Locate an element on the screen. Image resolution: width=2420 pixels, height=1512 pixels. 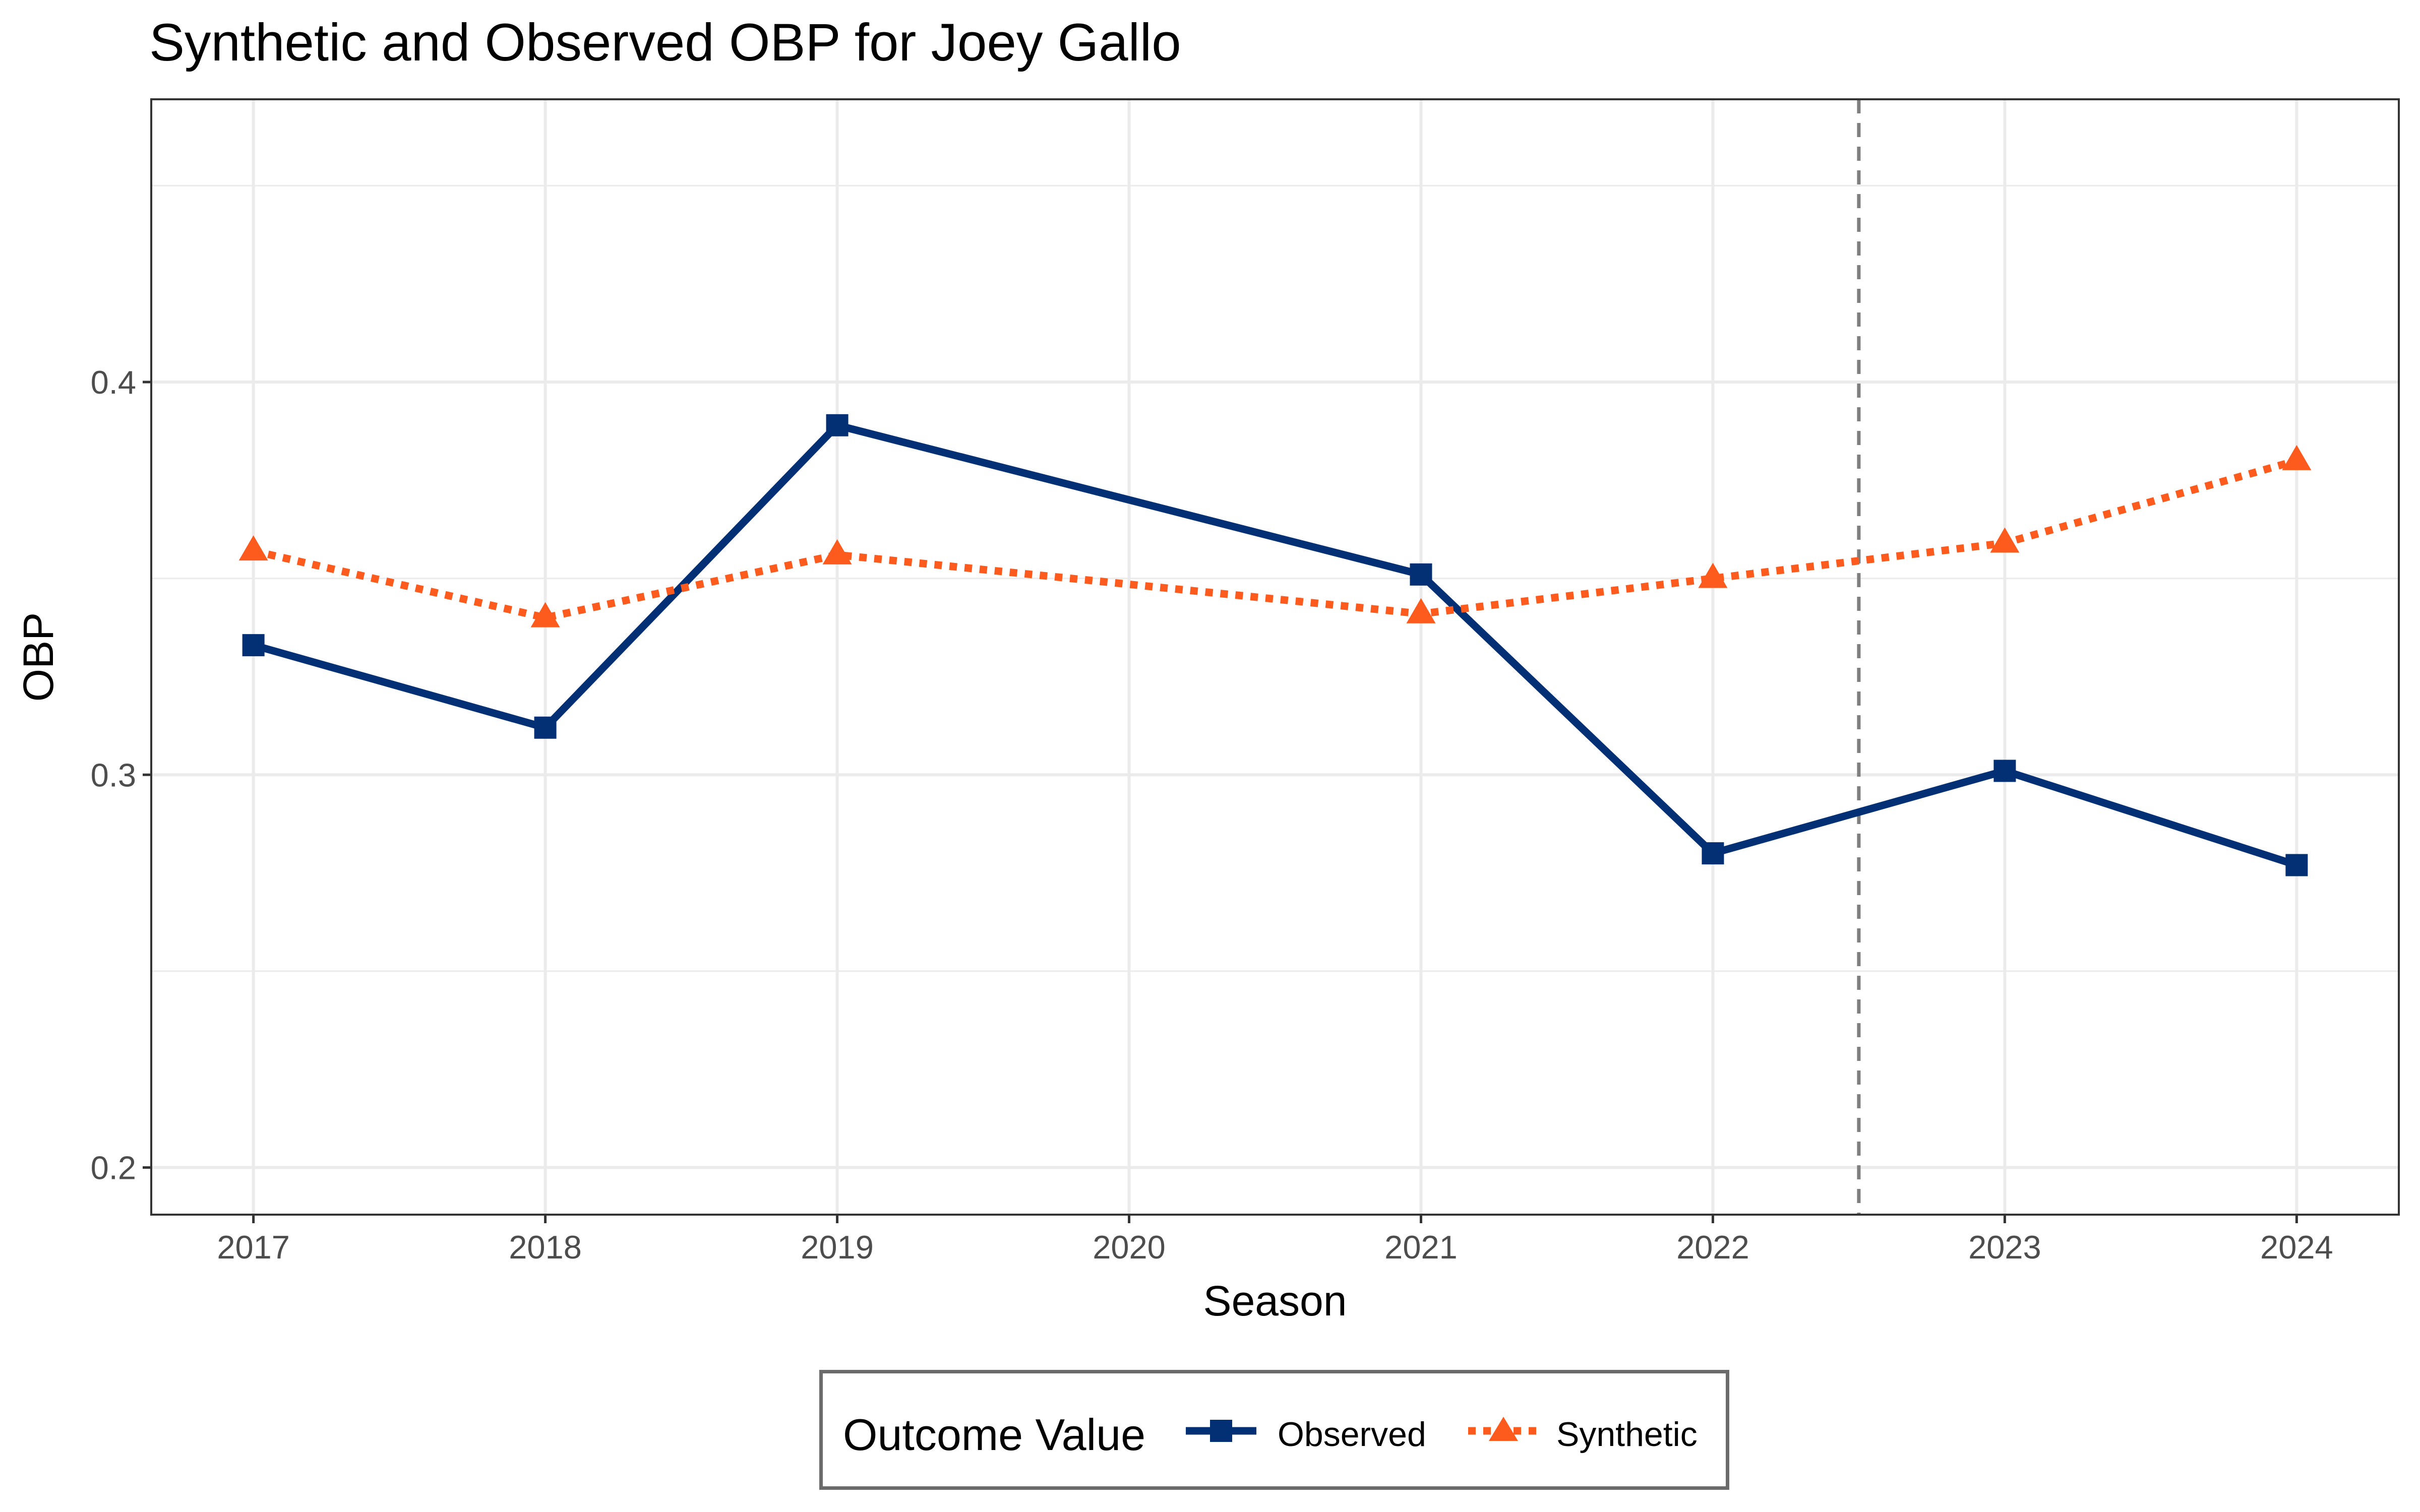
legend-label-synthetic: Synthetic is located at coordinates (1627, 1435).